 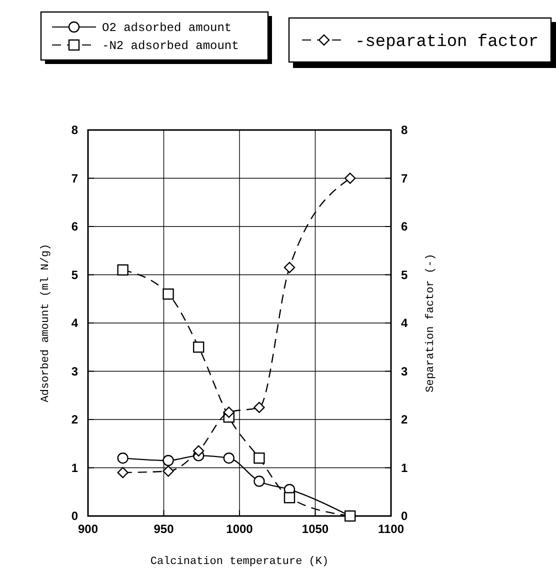 I want to click on y-axis-title: Adsorbed amount (ml N/g), so click(x=46, y=323).